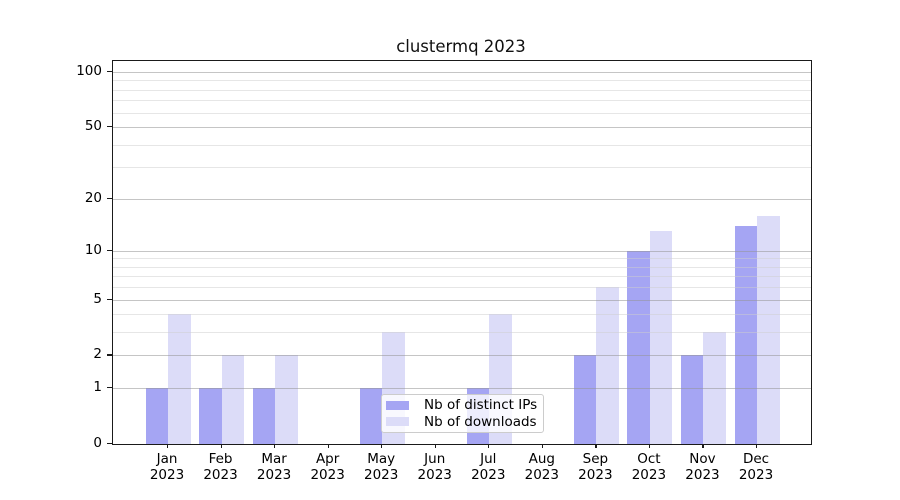 Image resolution: width=900 pixels, height=500 pixels. What do you see at coordinates (435, 446) in the screenshot?
I see `xtick-mark-jun` at bounding box center [435, 446].